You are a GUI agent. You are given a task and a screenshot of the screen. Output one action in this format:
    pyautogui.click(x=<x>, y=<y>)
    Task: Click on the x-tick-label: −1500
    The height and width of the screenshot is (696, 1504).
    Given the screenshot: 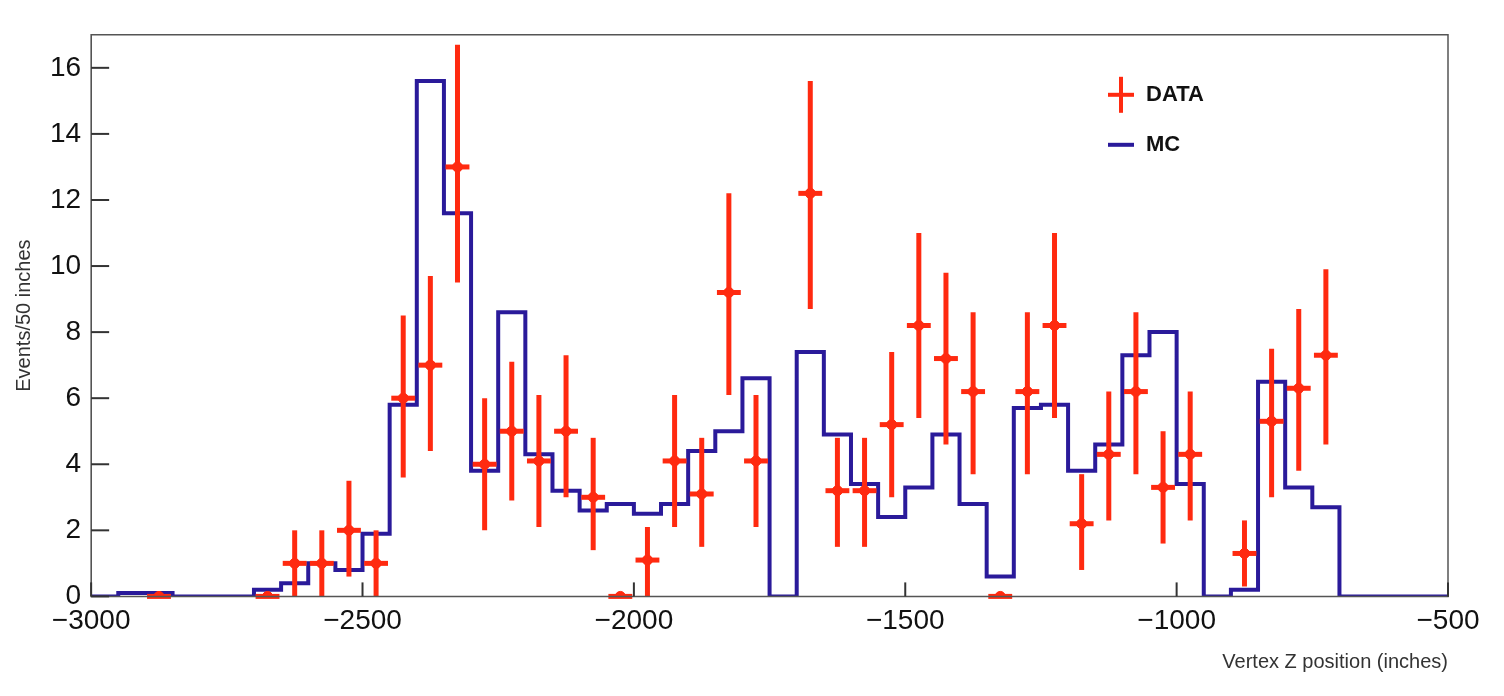 What is the action you would take?
    pyautogui.click(x=905, y=619)
    